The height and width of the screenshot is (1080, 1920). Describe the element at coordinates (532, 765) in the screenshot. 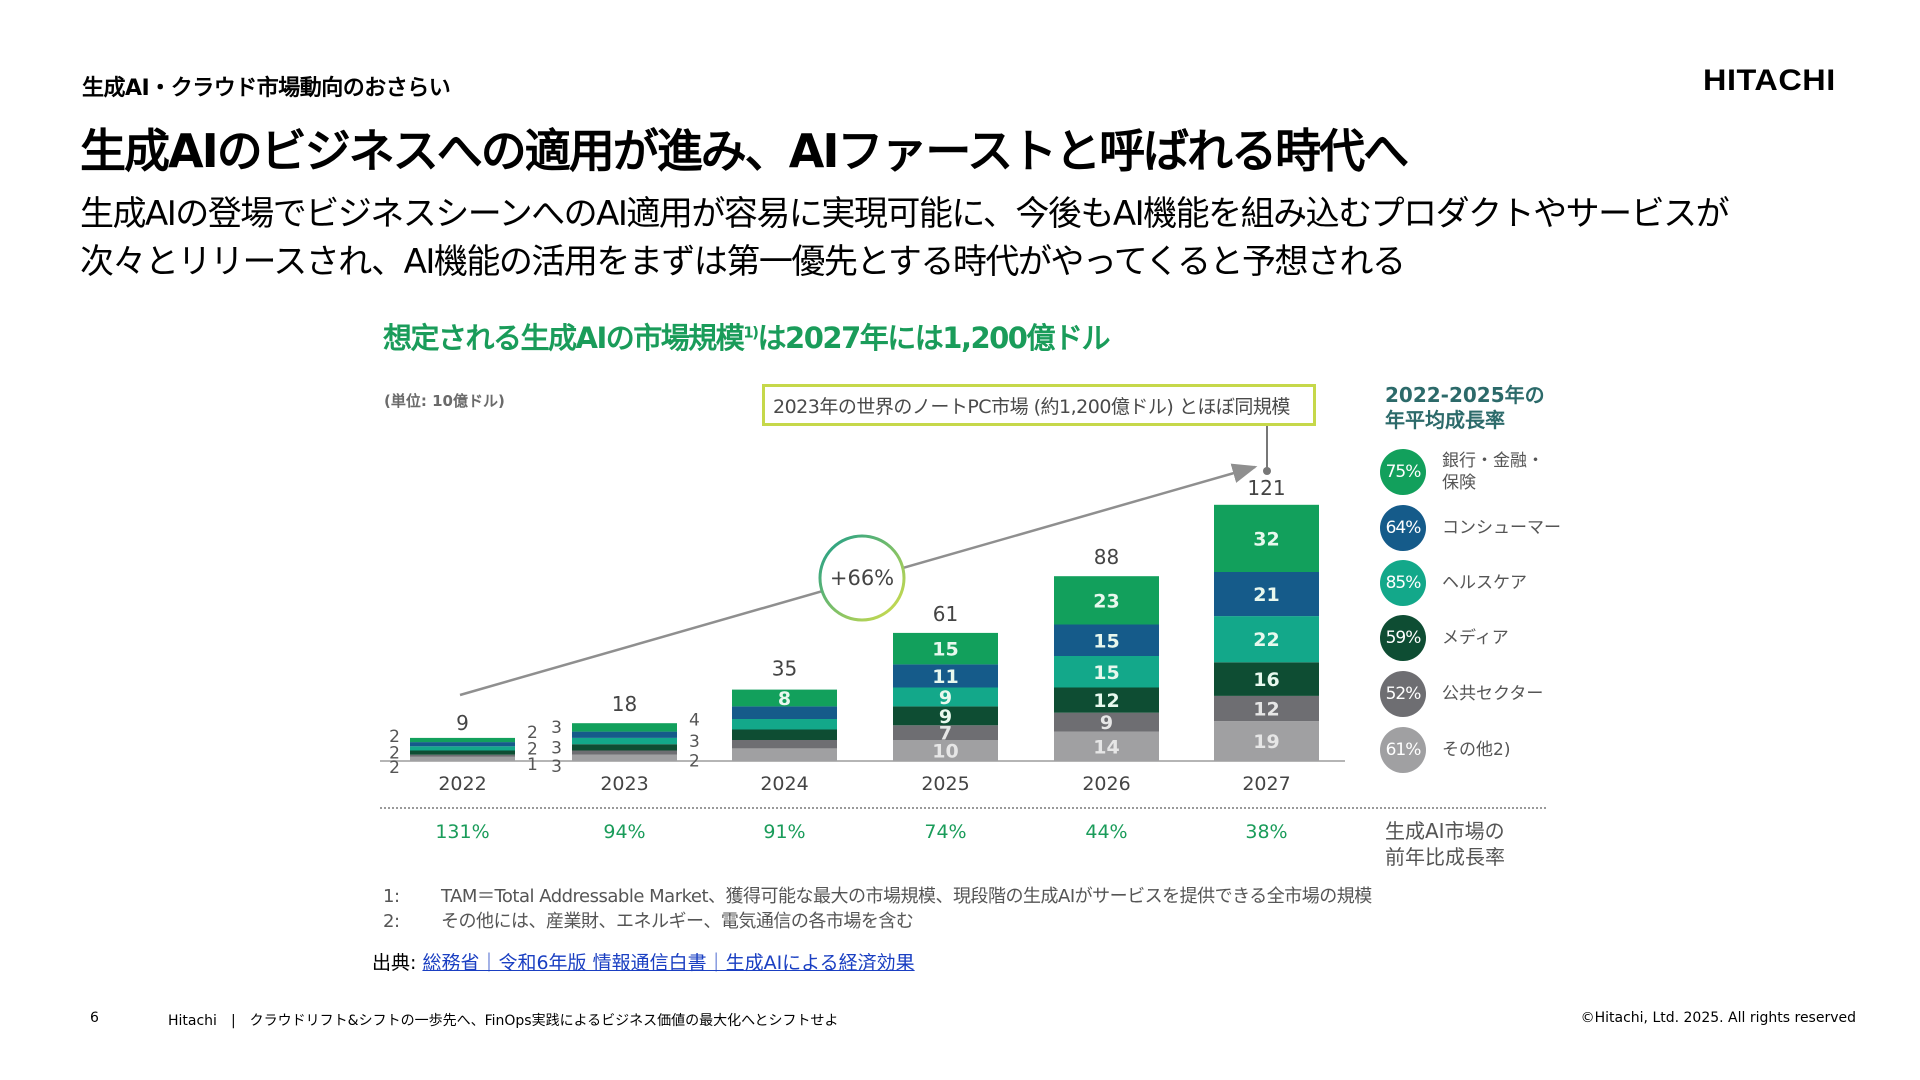

I see `segment-value-label: 1` at that location.